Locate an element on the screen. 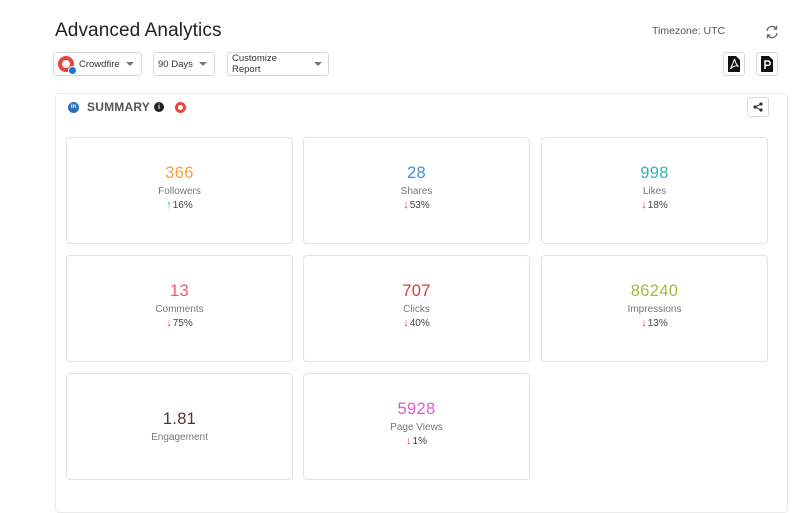 The height and width of the screenshot is (513, 810). metric-card-shares: 28 Shares ↓53% is located at coordinates (416, 190).